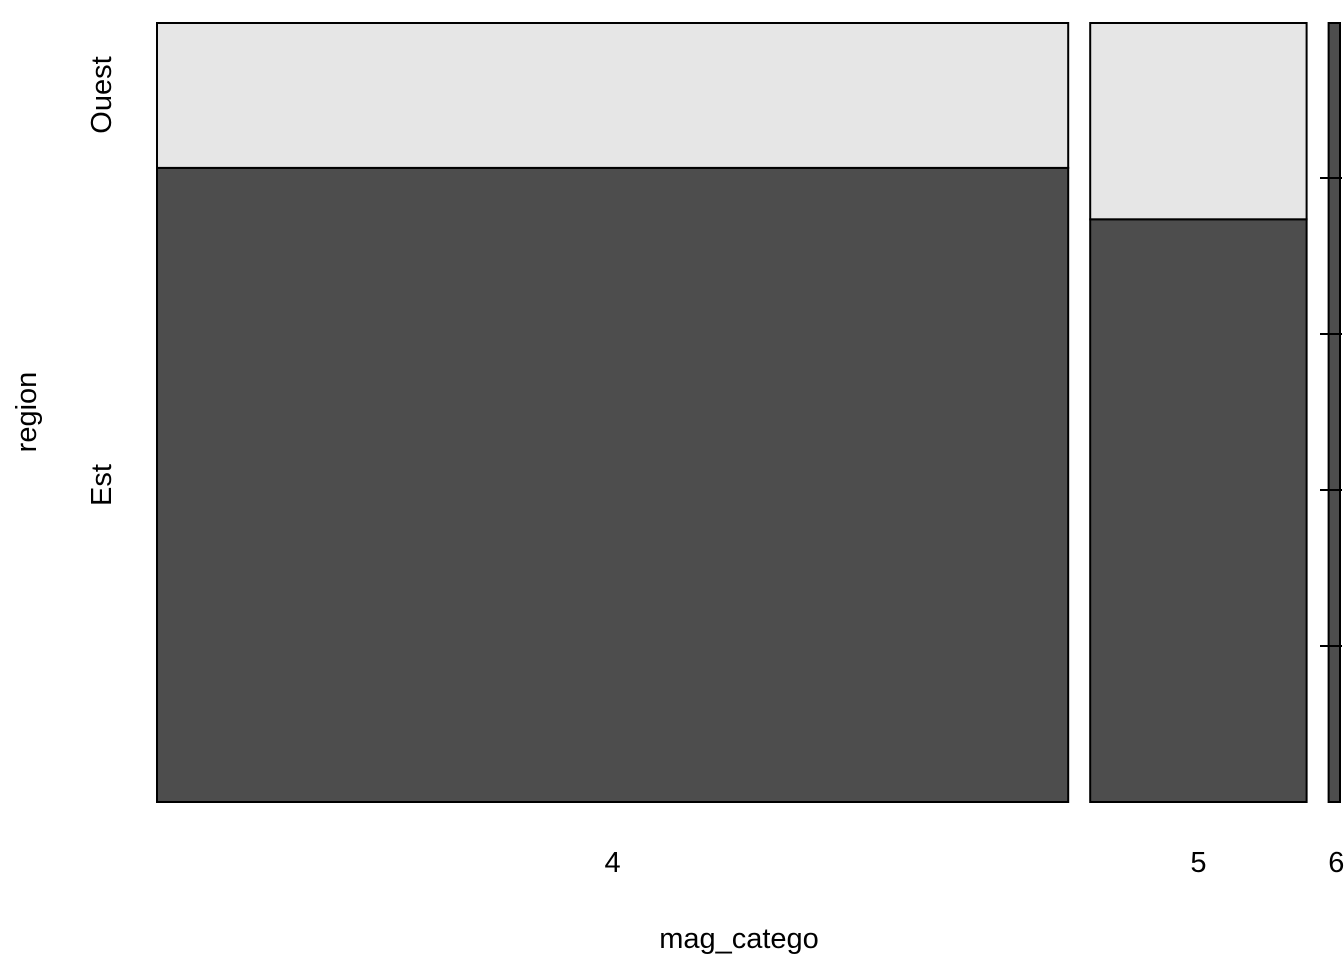  What do you see at coordinates (102, 281) in the screenshot?
I see `y-tick-labels: Est Ouest` at bounding box center [102, 281].